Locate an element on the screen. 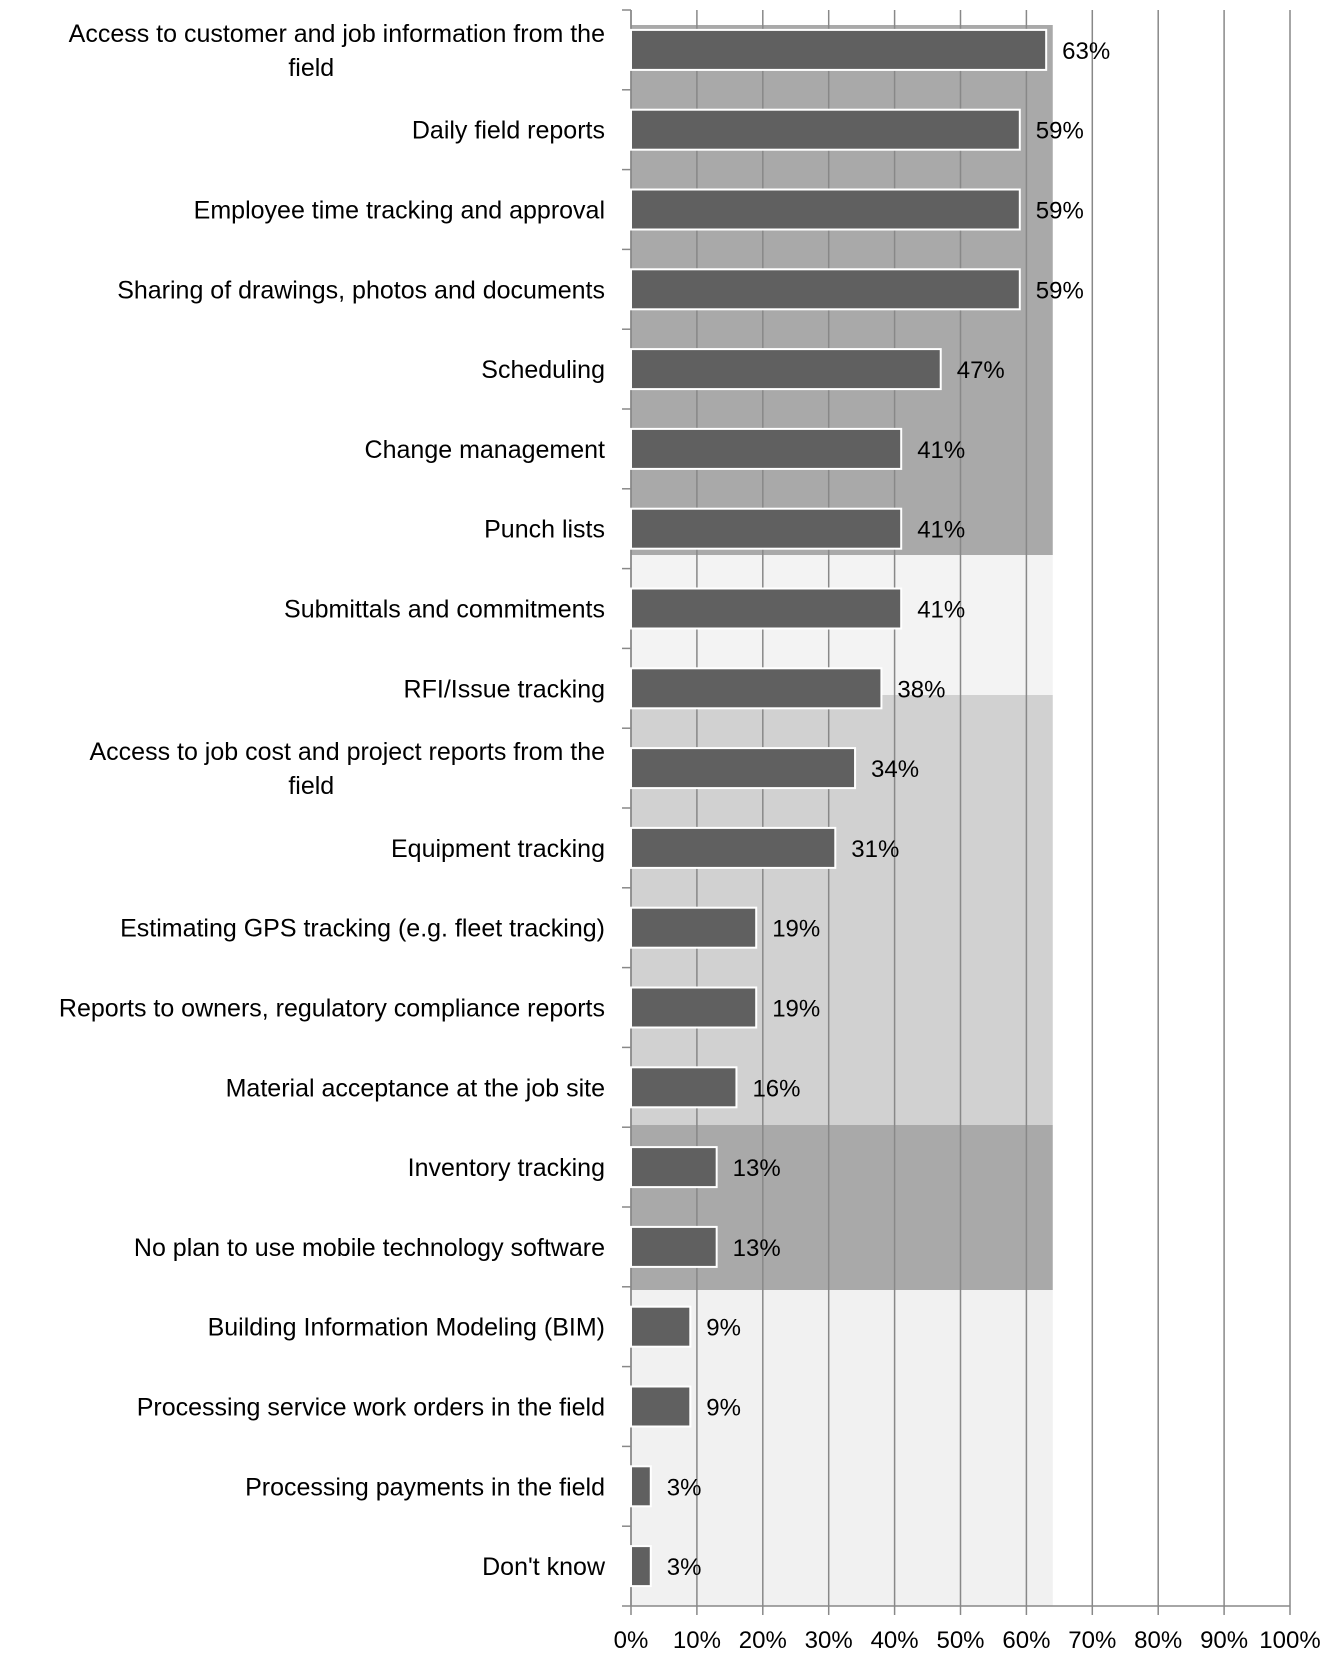 The image size is (1324, 1662). category-label-line: Punch lists is located at coordinates (544, 530).